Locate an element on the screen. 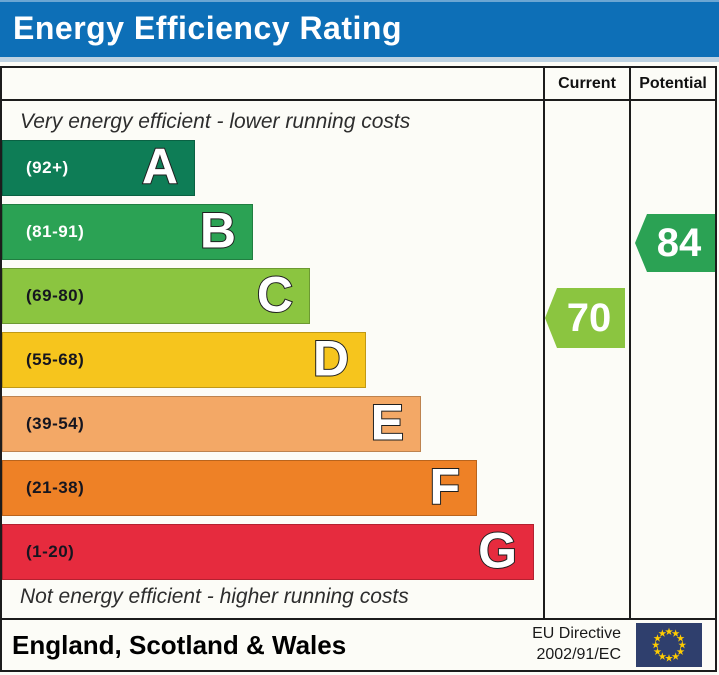 The width and height of the screenshot is (719, 675). band-a: (92+) A is located at coordinates (98, 168).